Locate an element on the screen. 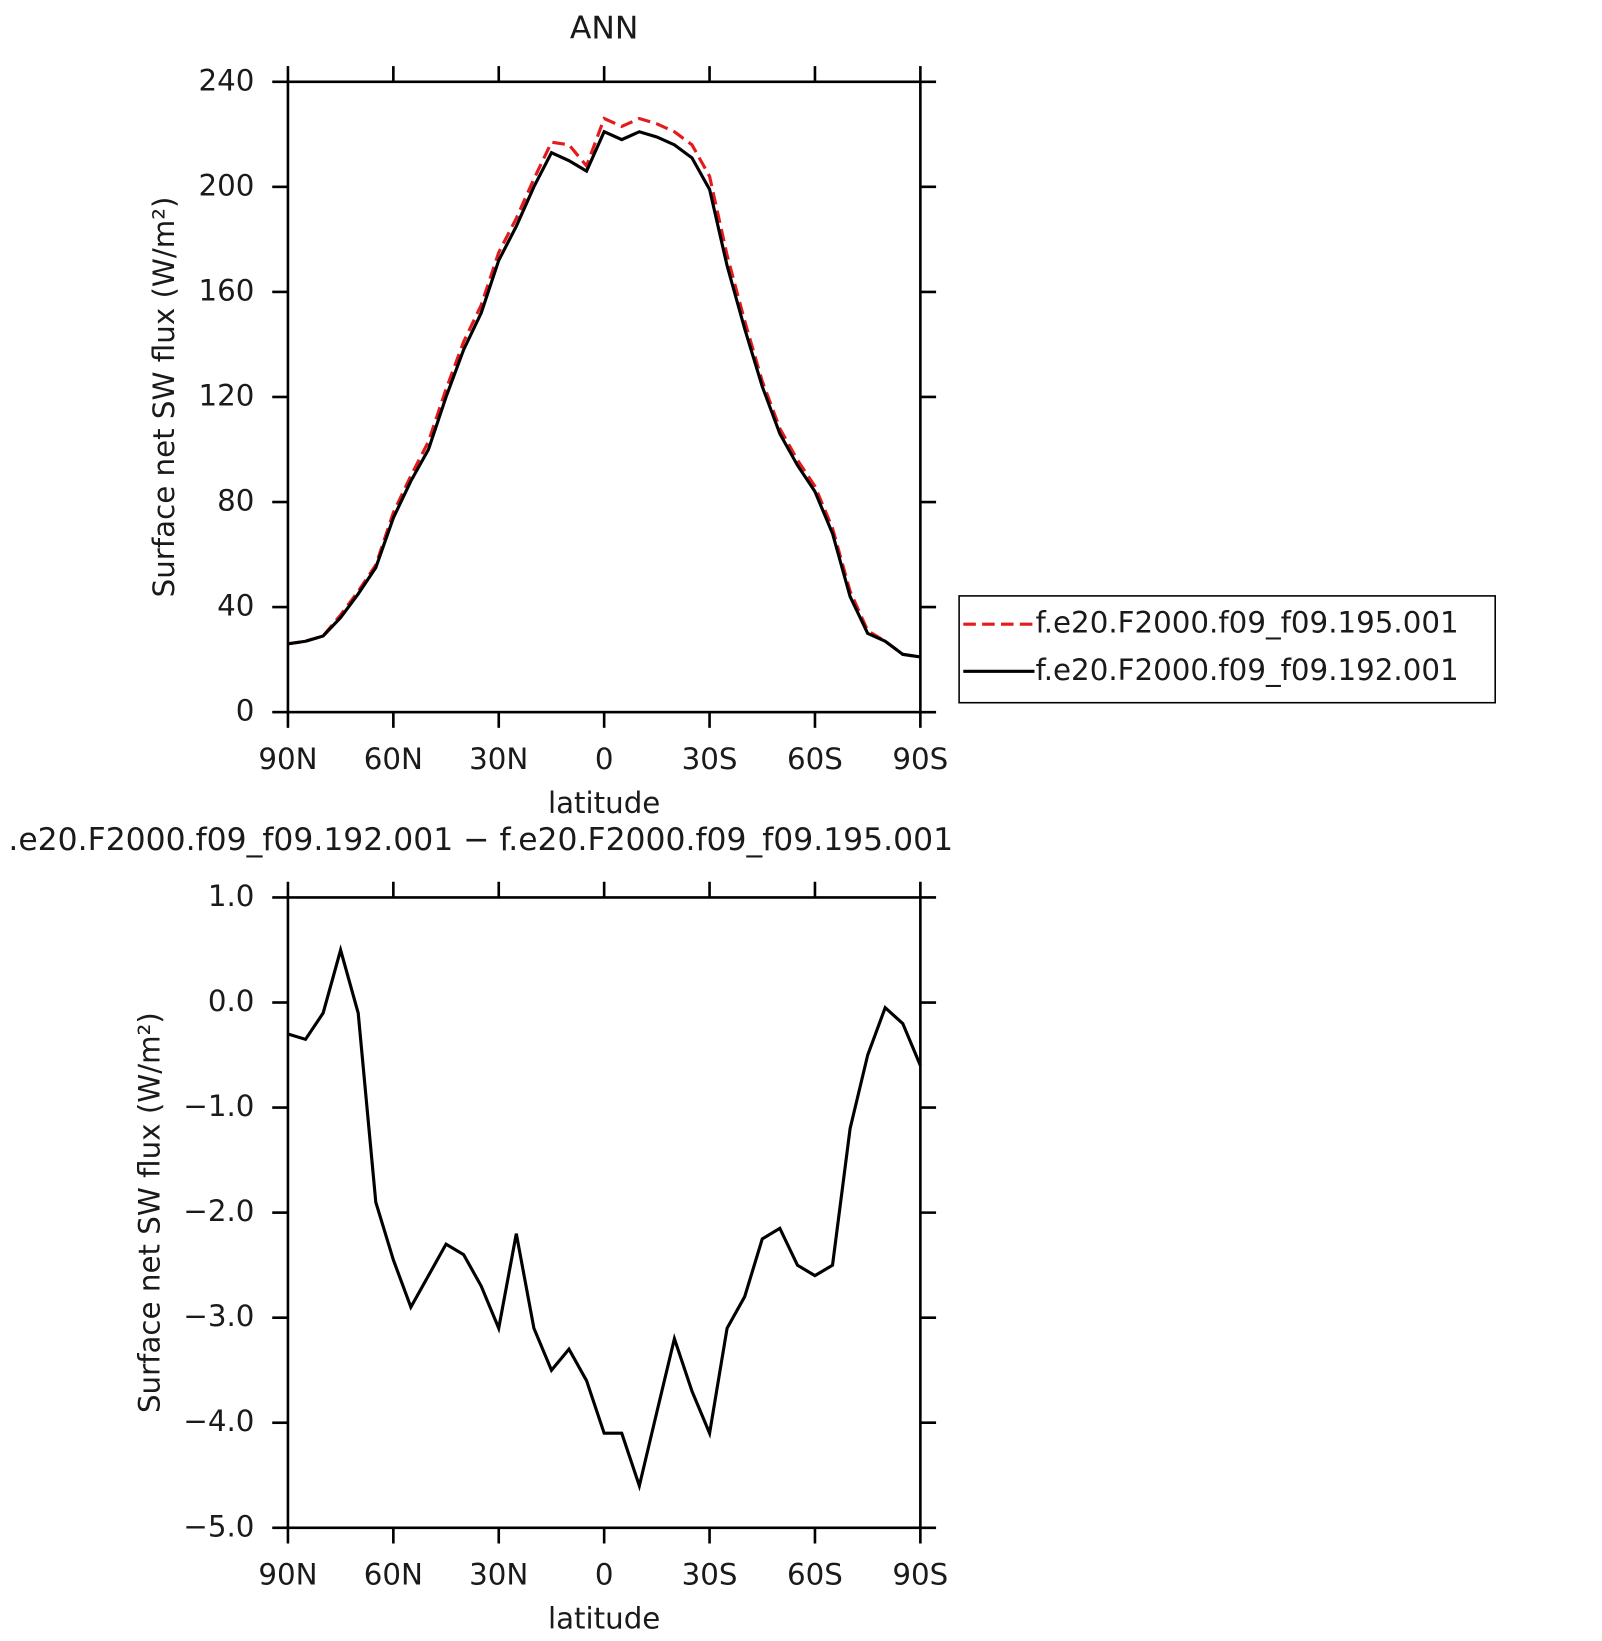  y-tick-label: 160 is located at coordinates (227, 290).